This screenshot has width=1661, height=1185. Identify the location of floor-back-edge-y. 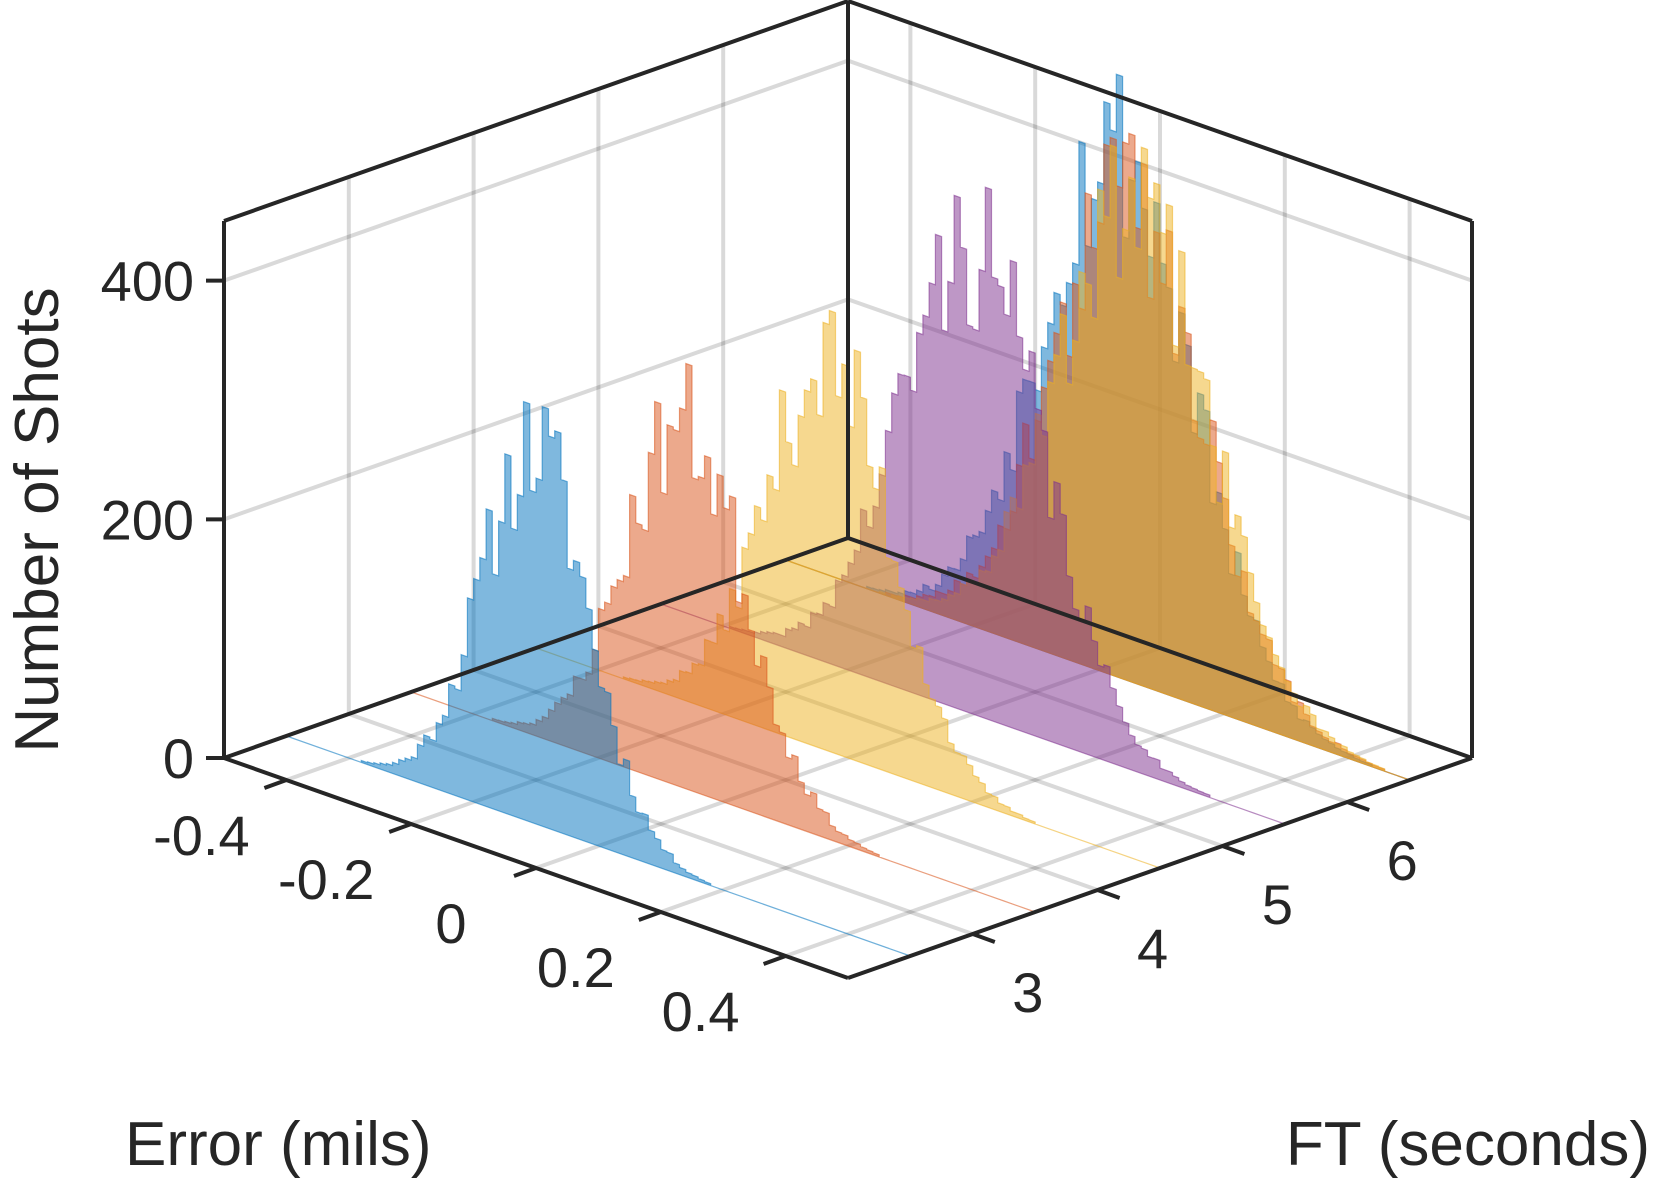
(536, 648).